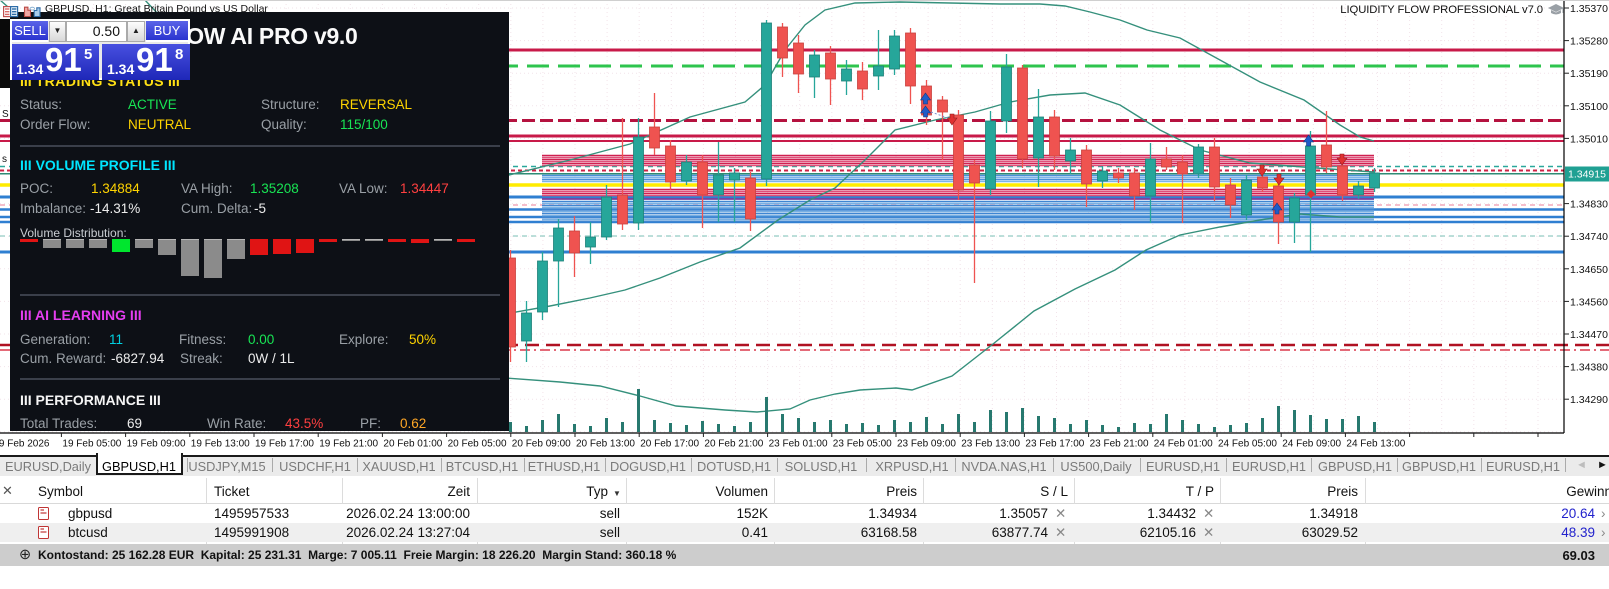 The width and height of the screenshot is (1609, 589). I want to click on svg-text: 1.35190, so click(1589, 74).